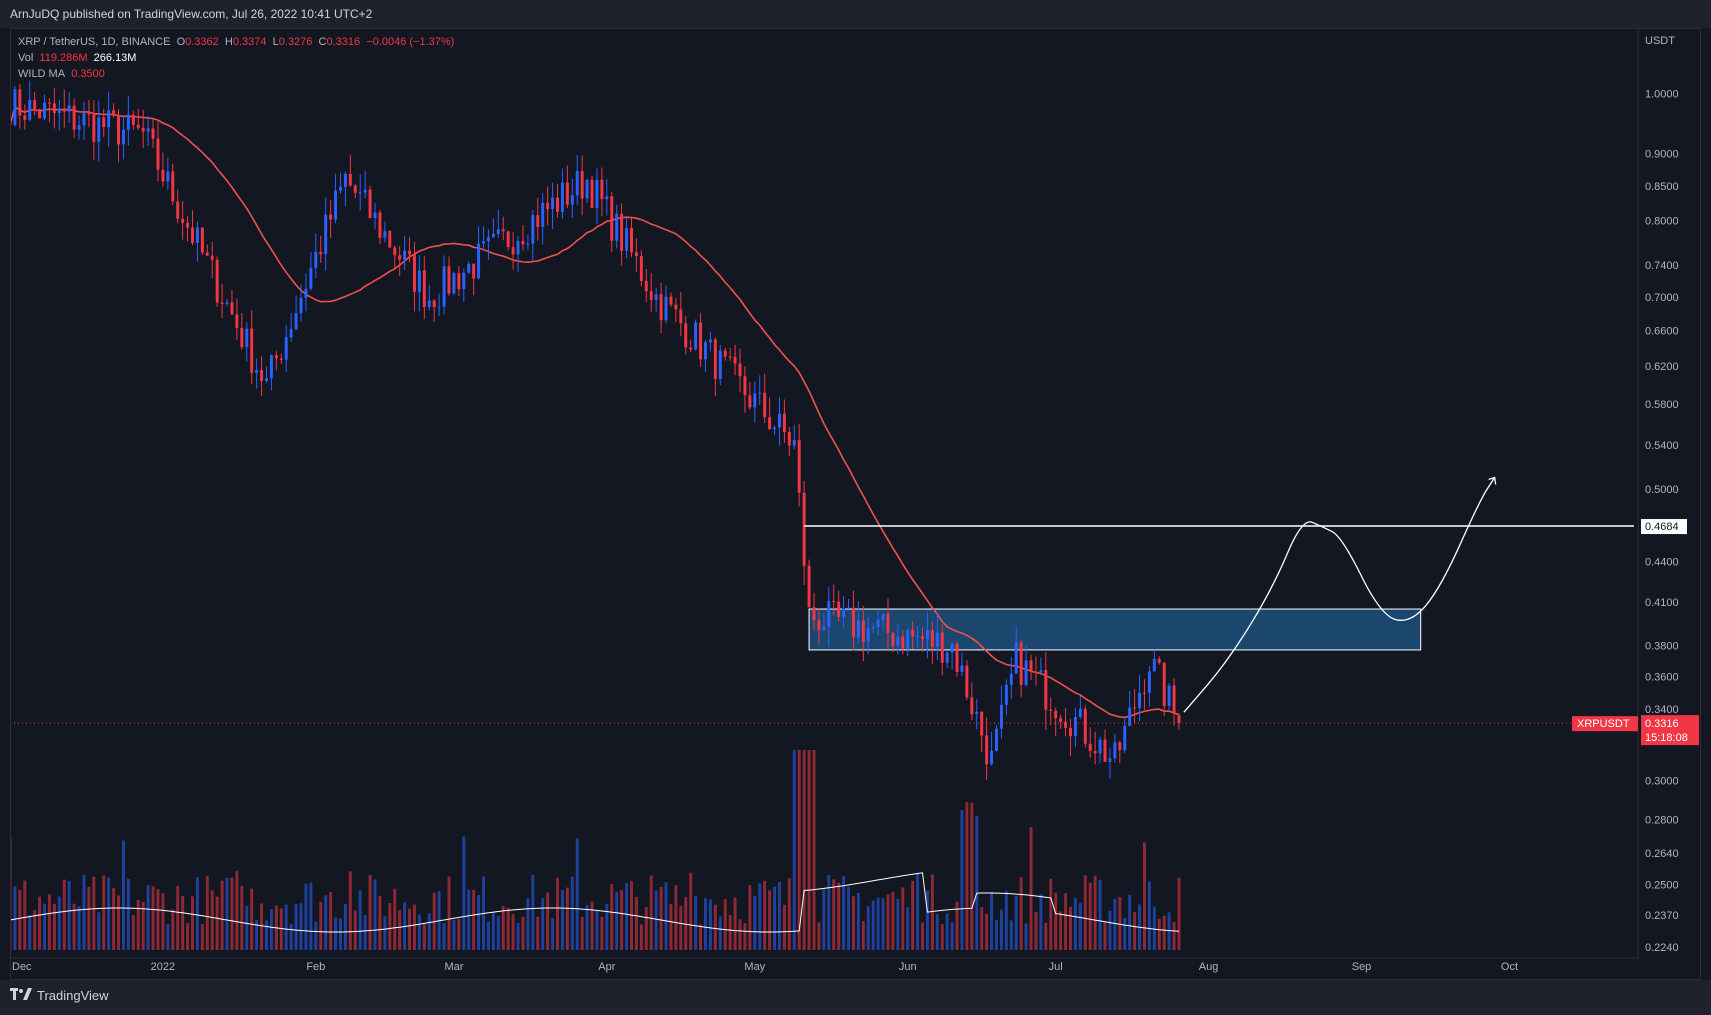 The height and width of the screenshot is (1015, 1711). What do you see at coordinates (61, 74) in the screenshot?
I see `ma-row: WILD MA 0.3500` at bounding box center [61, 74].